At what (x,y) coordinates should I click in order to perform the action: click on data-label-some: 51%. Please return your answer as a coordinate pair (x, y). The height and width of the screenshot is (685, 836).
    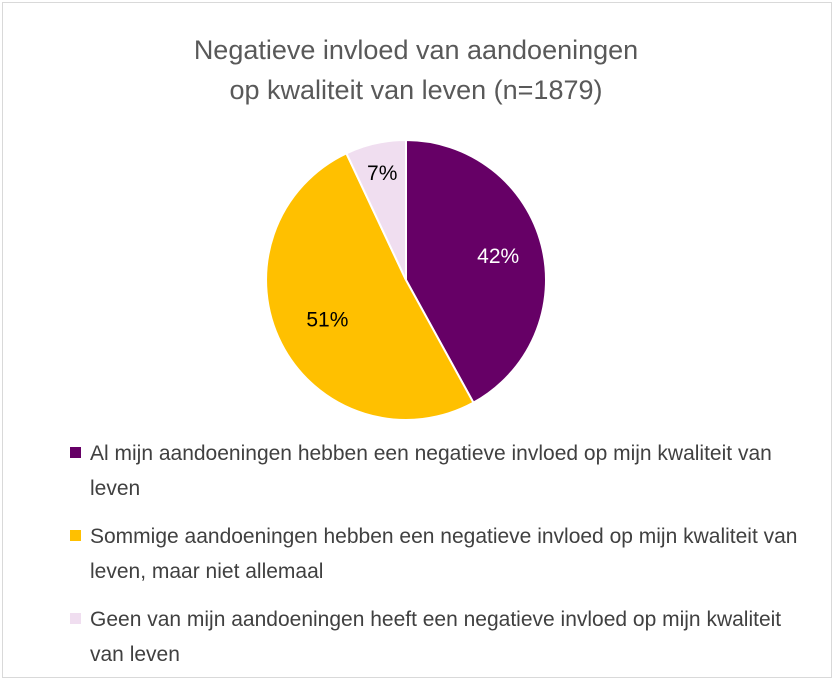
    Looking at the image, I should click on (327, 320).